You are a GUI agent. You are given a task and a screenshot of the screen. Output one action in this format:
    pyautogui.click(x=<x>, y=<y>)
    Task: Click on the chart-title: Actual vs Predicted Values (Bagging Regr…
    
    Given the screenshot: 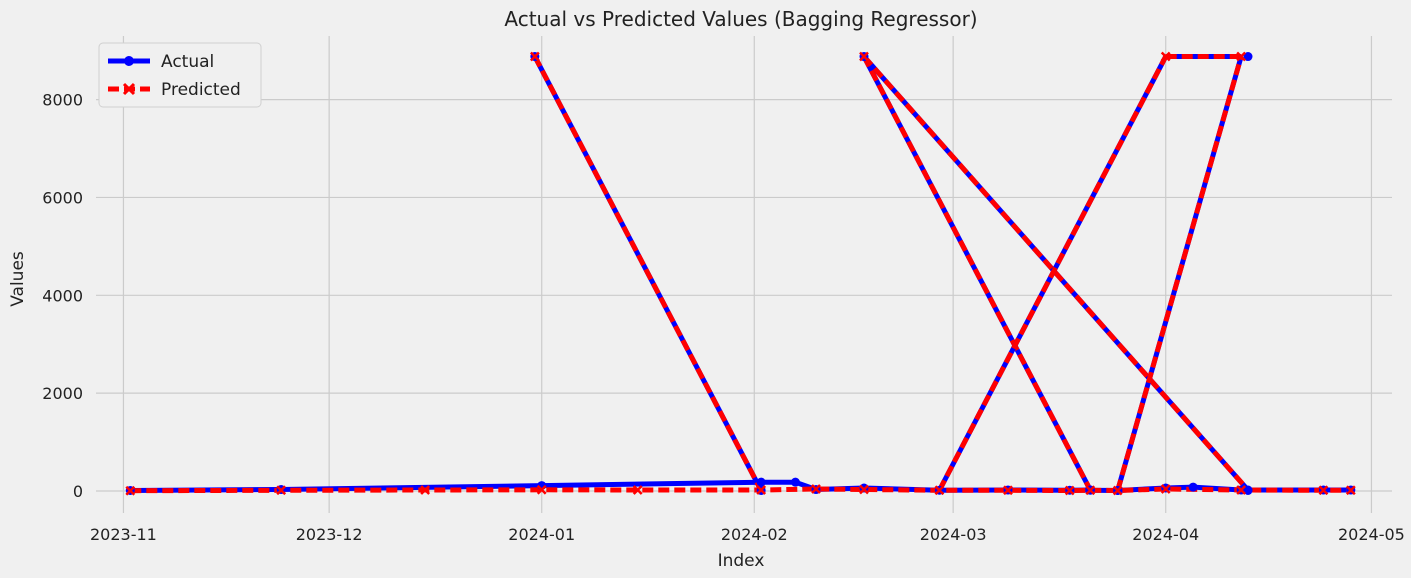 What is the action you would take?
    pyautogui.click(x=740, y=19)
    